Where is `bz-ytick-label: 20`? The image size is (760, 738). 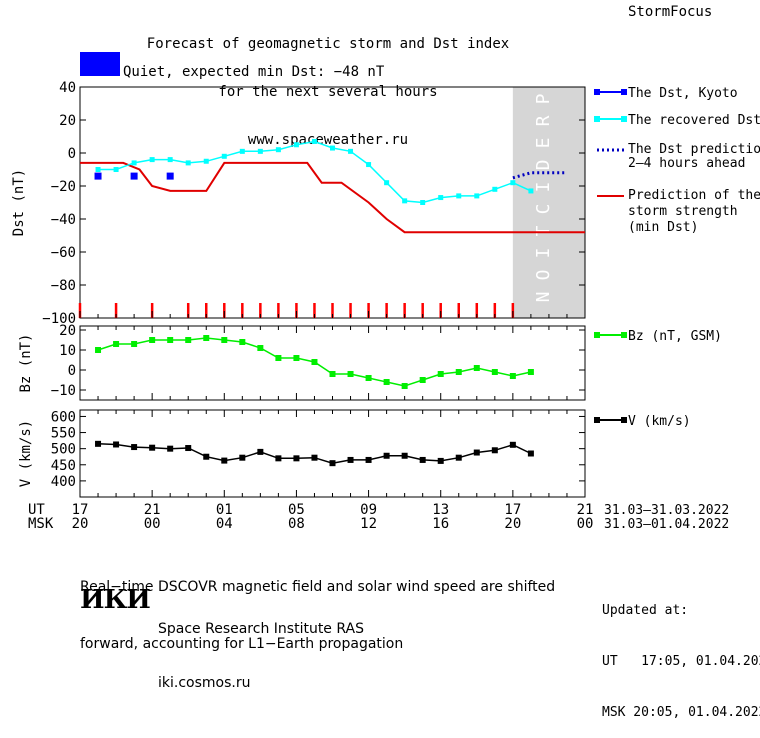
bz-ytick-label: 20 is located at coordinates (67, 331).